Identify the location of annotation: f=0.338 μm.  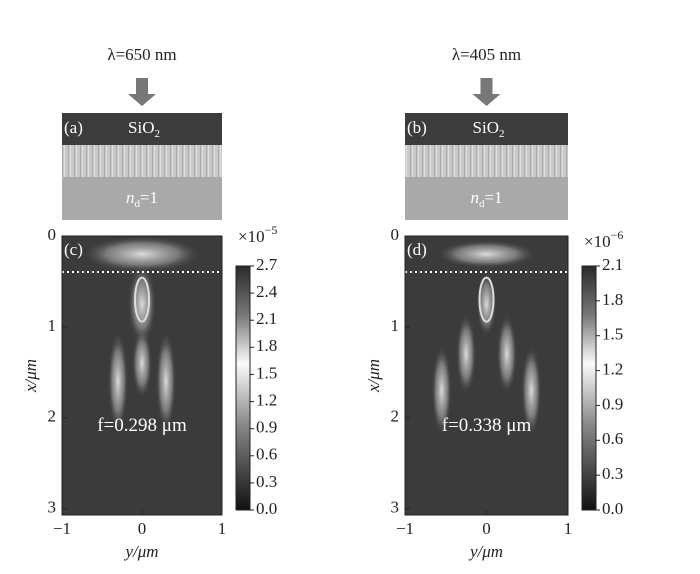
(487, 425).